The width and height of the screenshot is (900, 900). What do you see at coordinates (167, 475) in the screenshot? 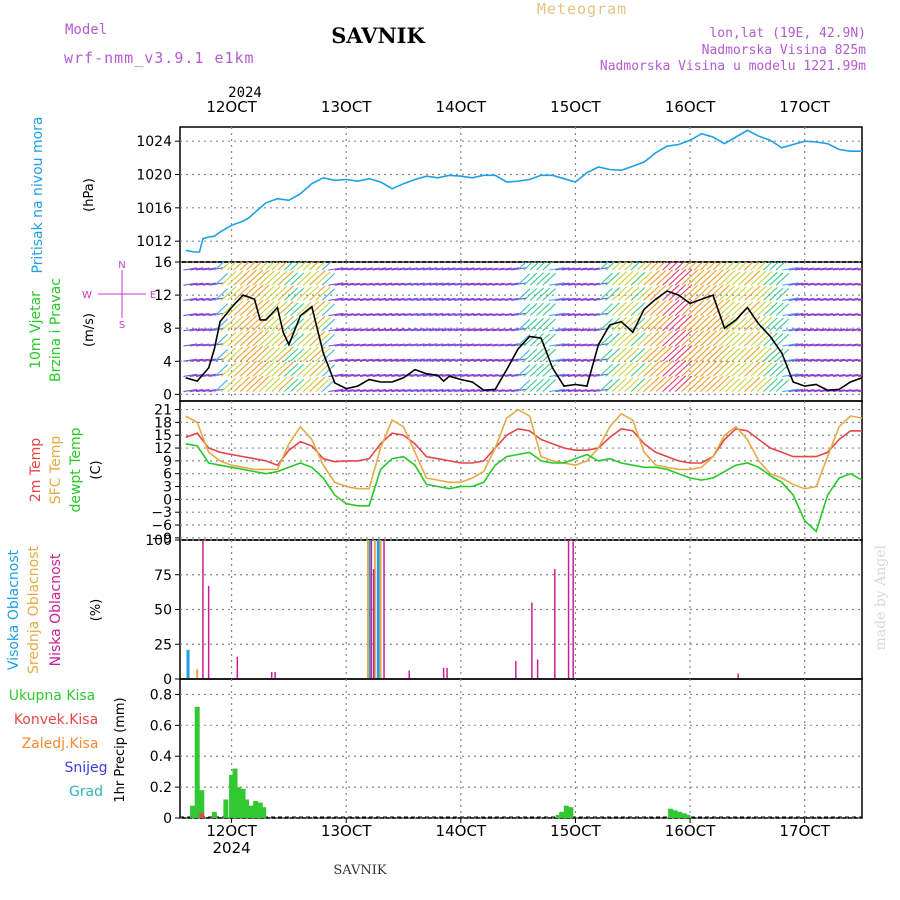
I see `y-tick-label: 6` at bounding box center [167, 475].